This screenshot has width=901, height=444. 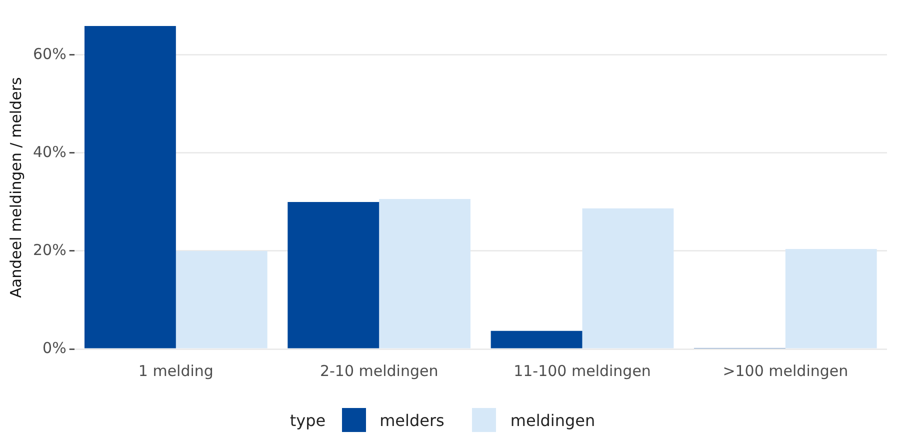 What do you see at coordinates (308, 420) in the screenshot?
I see `legend-title: type` at bounding box center [308, 420].